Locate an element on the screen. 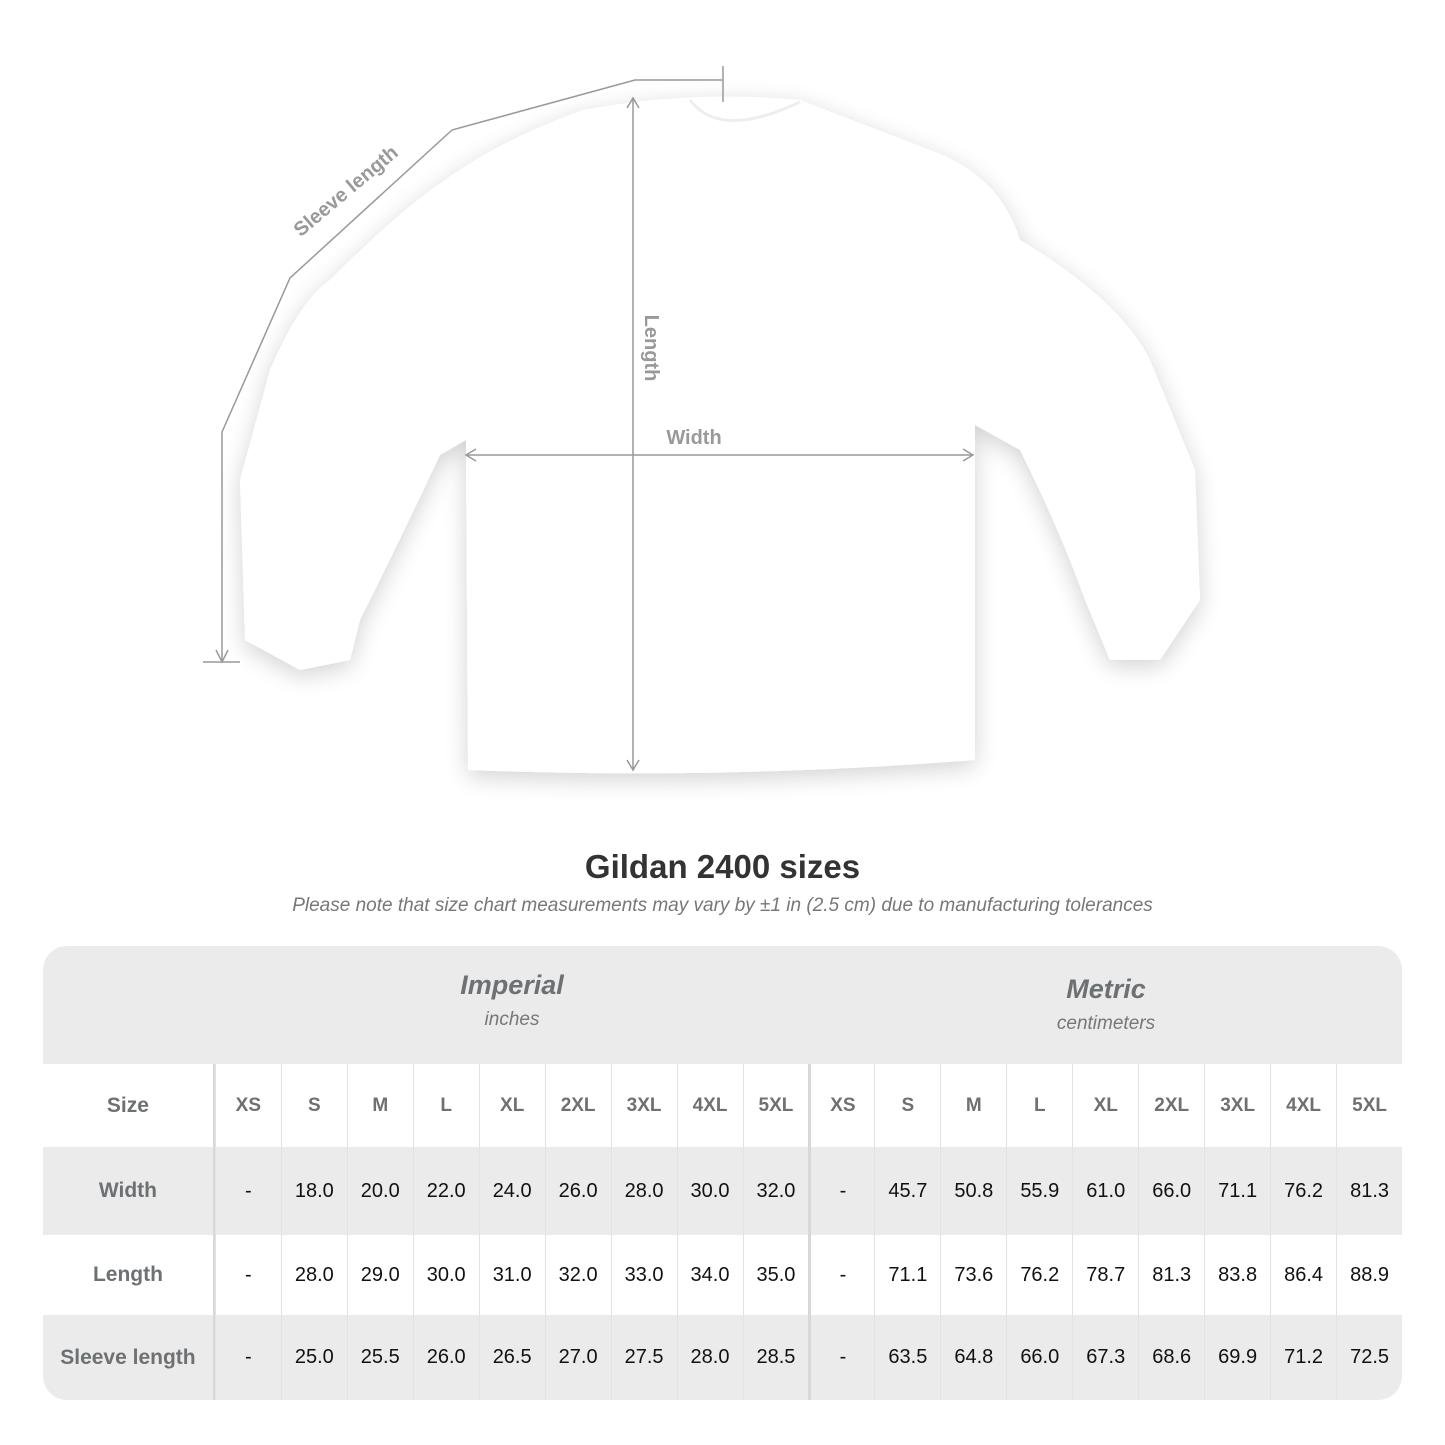 This screenshot has width=1445, height=1445. row-label: Length is located at coordinates (129, 1275).